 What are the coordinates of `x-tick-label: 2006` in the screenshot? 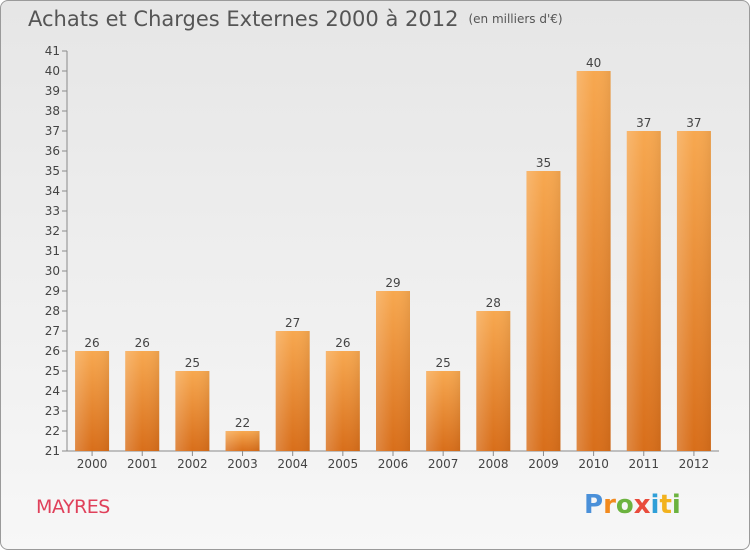 It's located at (393, 464).